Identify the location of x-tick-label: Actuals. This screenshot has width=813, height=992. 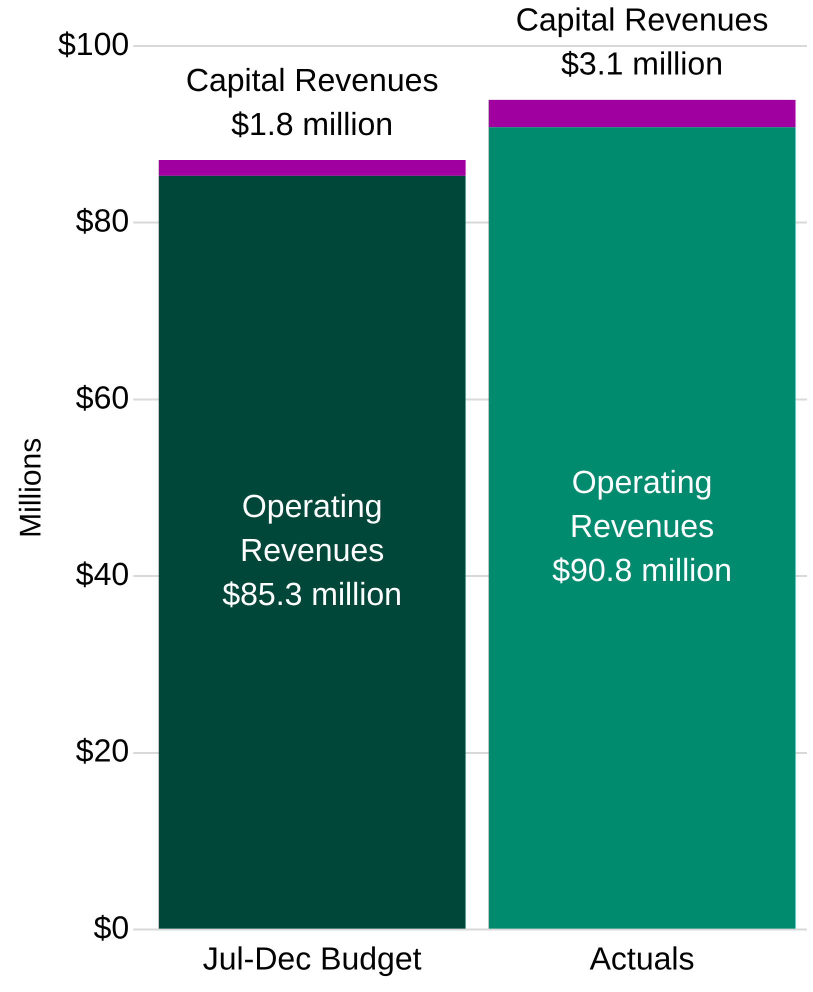
(642, 958).